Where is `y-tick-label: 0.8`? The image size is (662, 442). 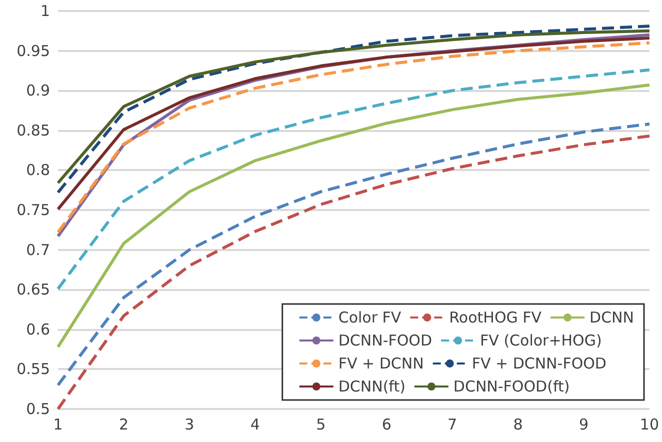 y-tick-label: 0.8 is located at coordinates (38, 170).